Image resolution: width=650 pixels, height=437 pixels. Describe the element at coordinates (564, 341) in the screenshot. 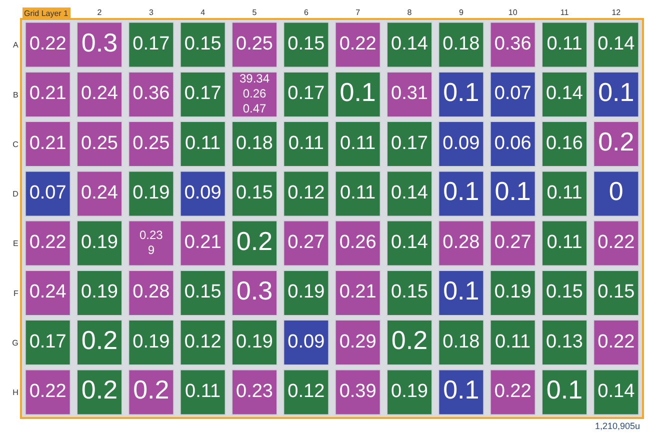

I see `data-label: 0.13` at that location.